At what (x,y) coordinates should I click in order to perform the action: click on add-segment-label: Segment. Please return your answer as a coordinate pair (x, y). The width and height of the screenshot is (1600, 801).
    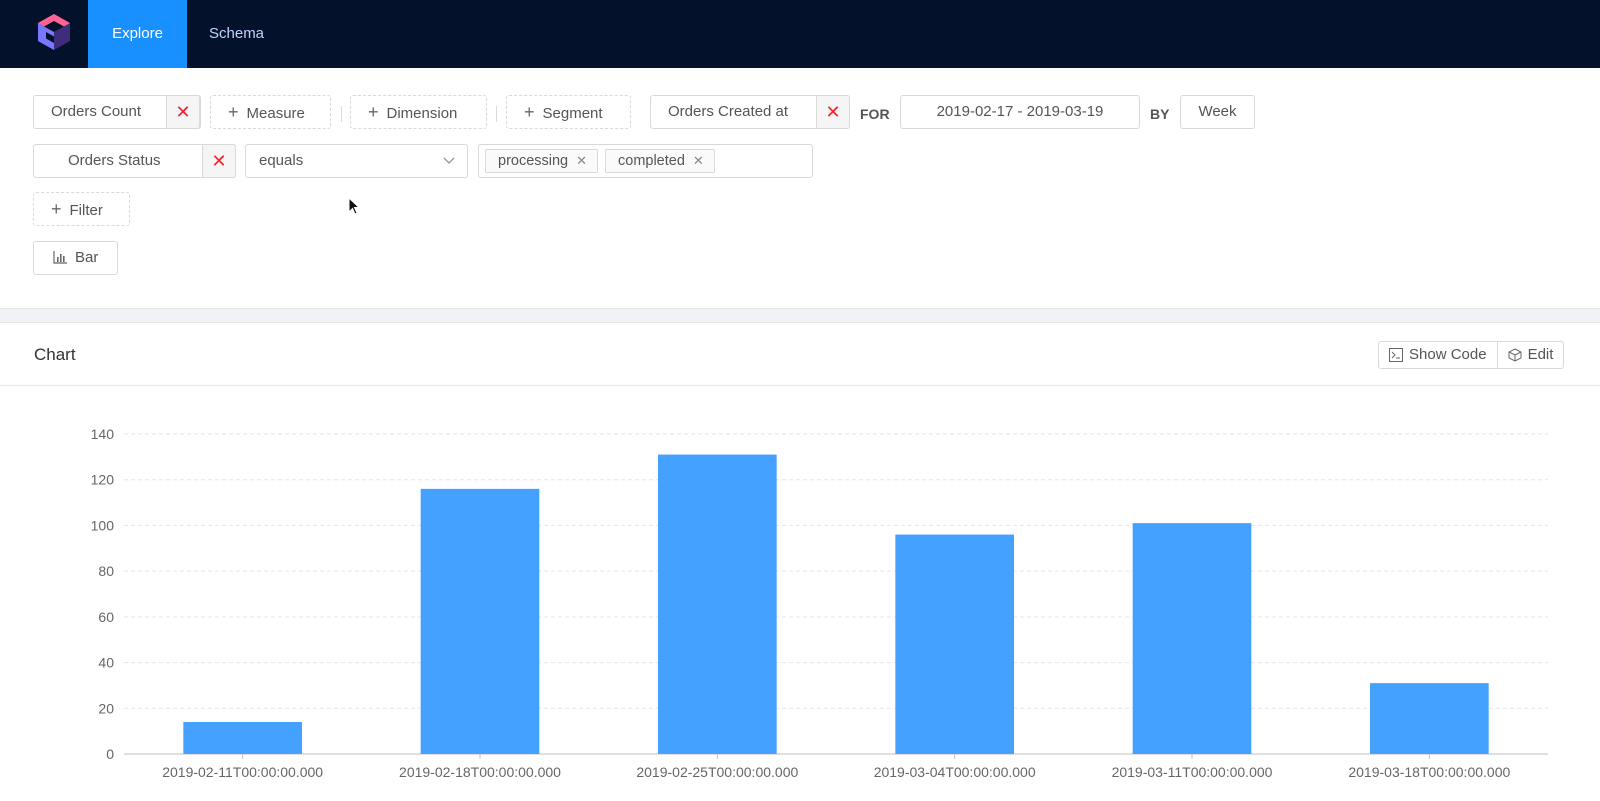
    Looking at the image, I should click on (572, 113).